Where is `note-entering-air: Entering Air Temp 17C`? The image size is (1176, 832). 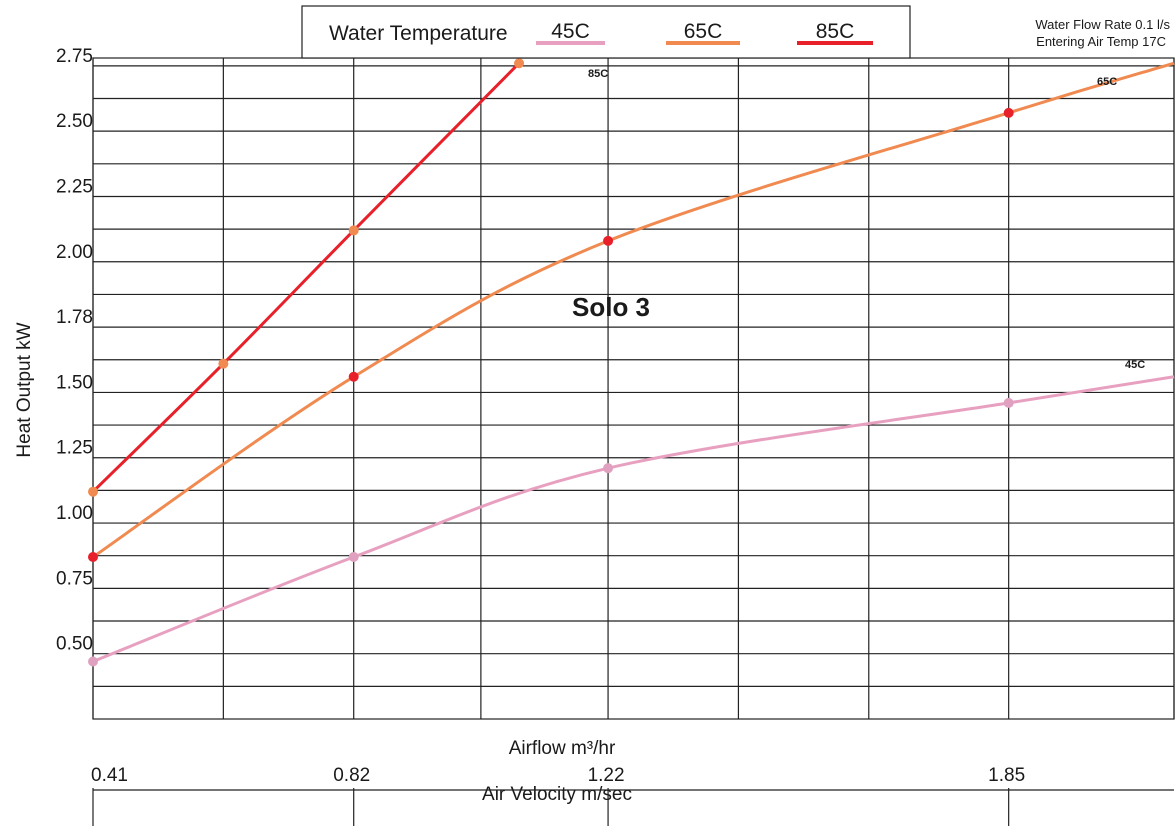
note-entering-air: Entering Air Temp 17C is located at coordinates (1101, 41).